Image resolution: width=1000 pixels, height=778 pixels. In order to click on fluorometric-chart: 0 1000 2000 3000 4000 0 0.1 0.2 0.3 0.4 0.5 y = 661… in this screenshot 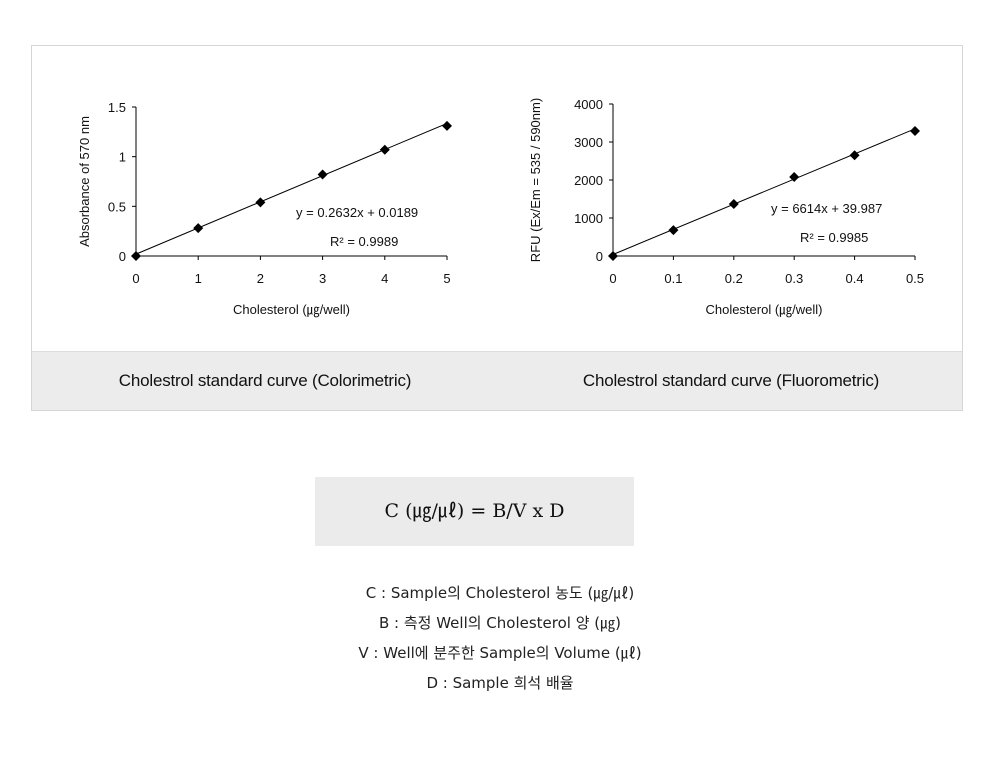, I will do `click(726, 207)`.